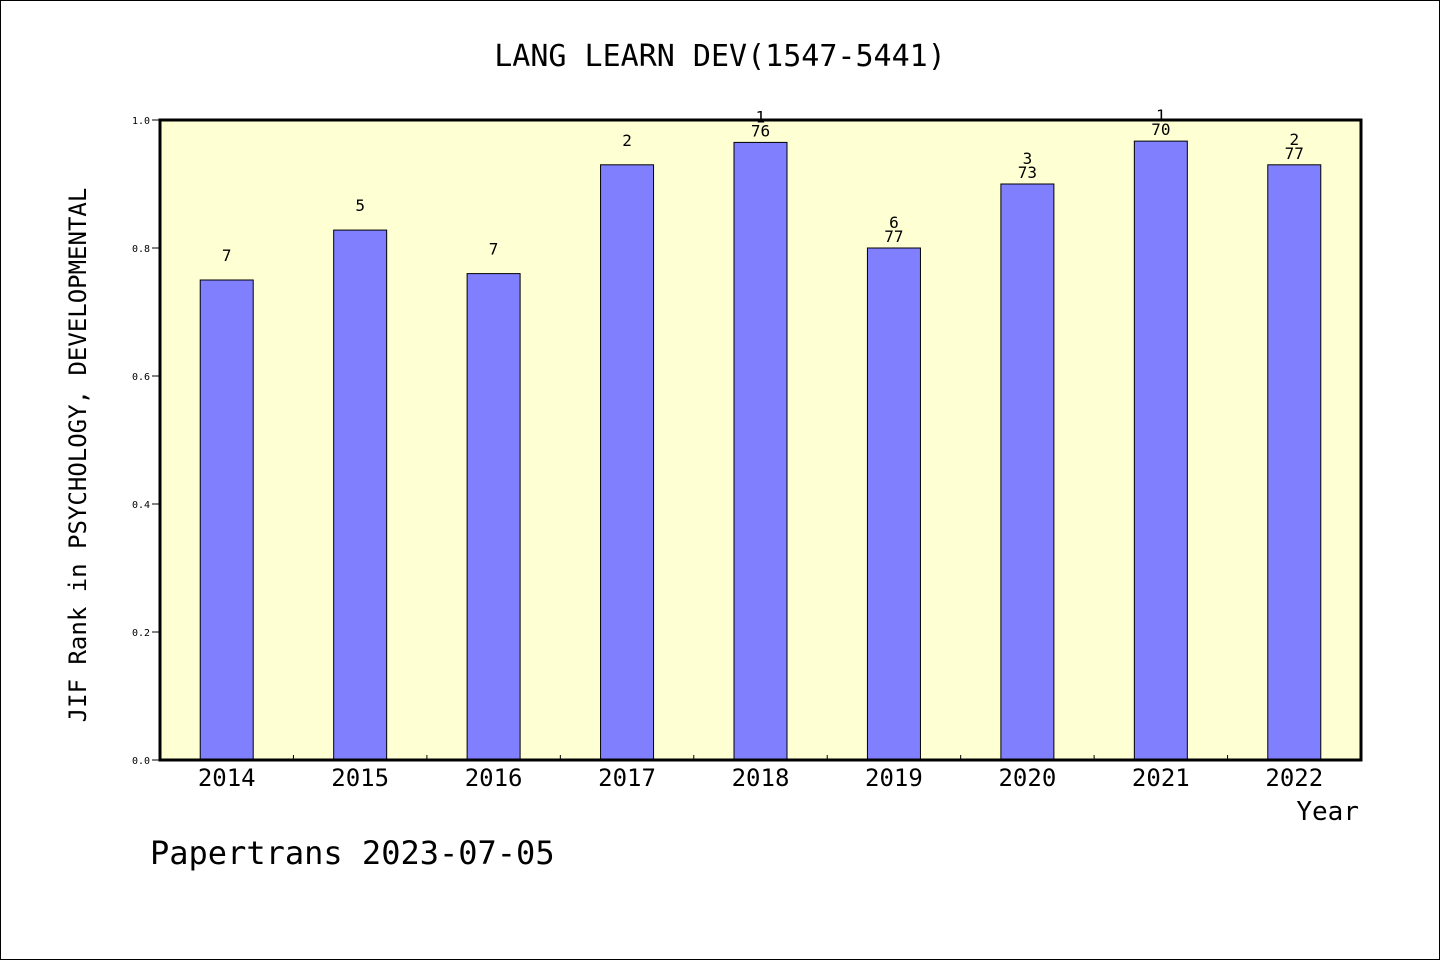 The height and width of the screenshot is (960, 1440). Describe the element at coordinates (360, 205) in the screenshot. I see `bar-rank-label: 5` at that location.